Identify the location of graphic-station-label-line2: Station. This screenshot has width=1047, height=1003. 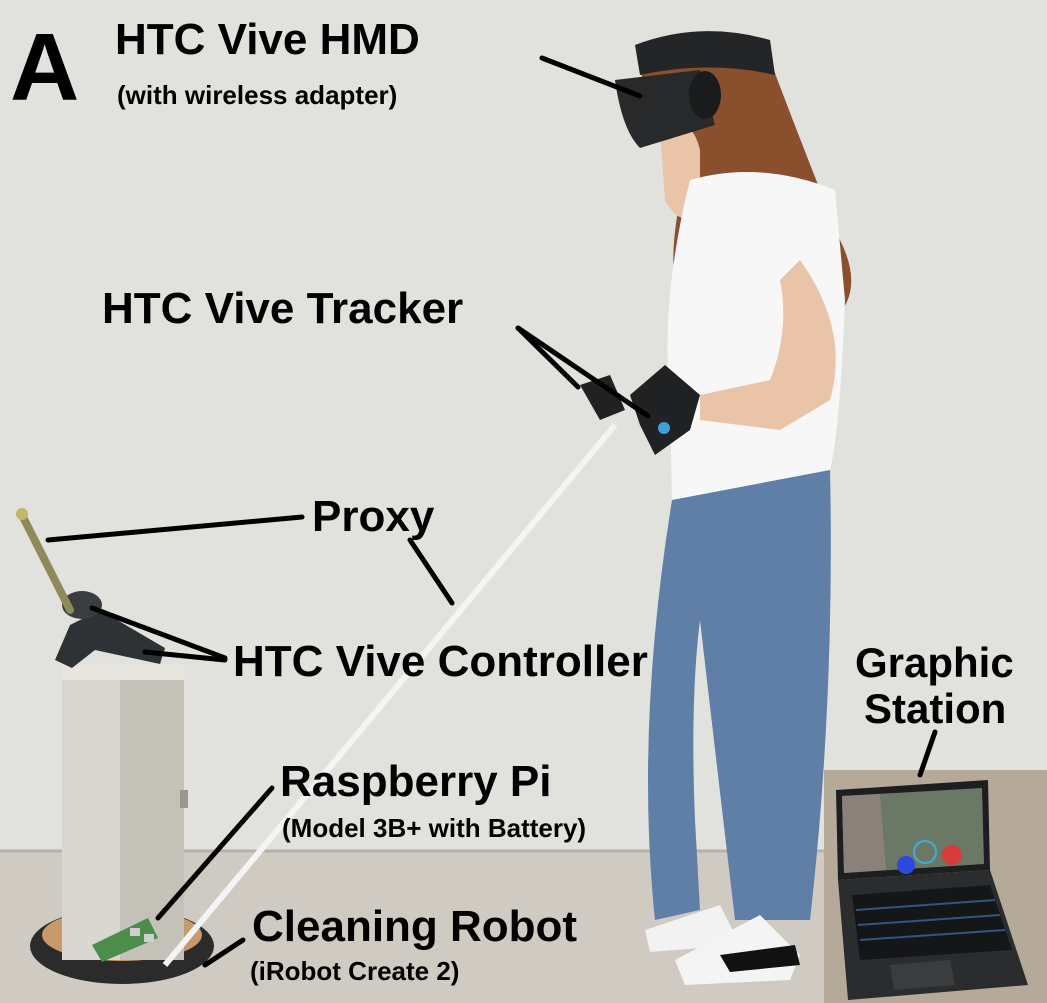
(935, 708).